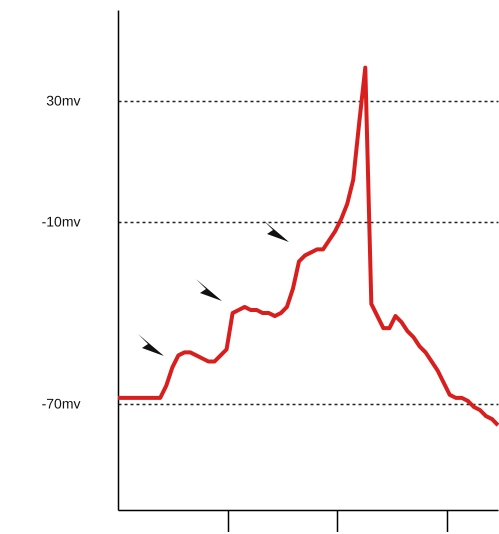 The width and height of the screenshot is (499, 534). Describe the element at coordinates (61, 222) in the screenshot. I see `y-tick-label: -10mv` at that location.